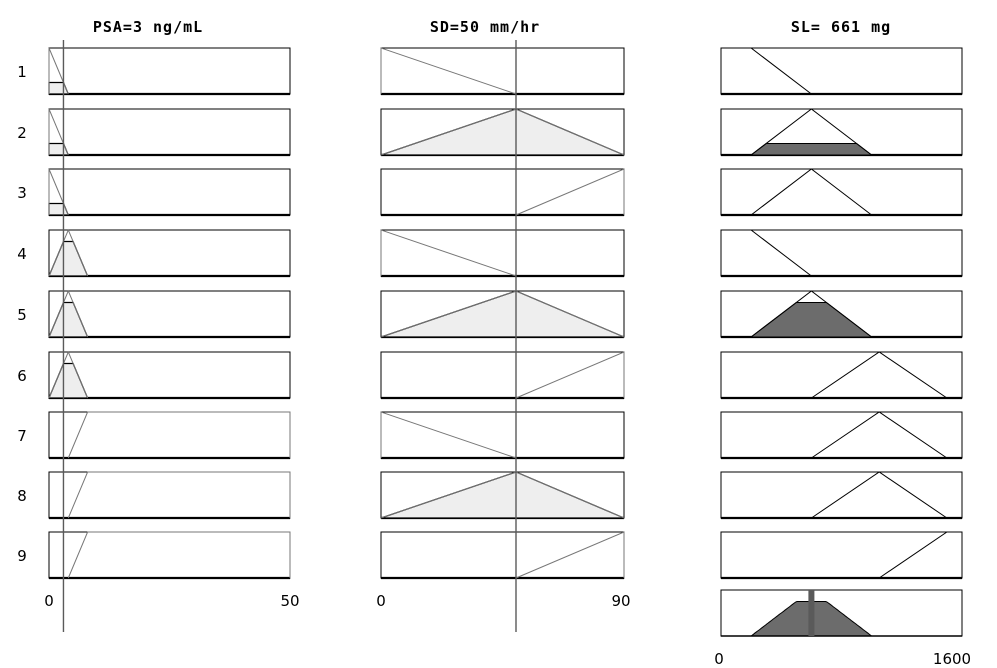 The height and width of the screenshot is (668, 997). Describe the element at coordinates (22, 315) in the screenshot. I see `rule-number: 5` at that location.